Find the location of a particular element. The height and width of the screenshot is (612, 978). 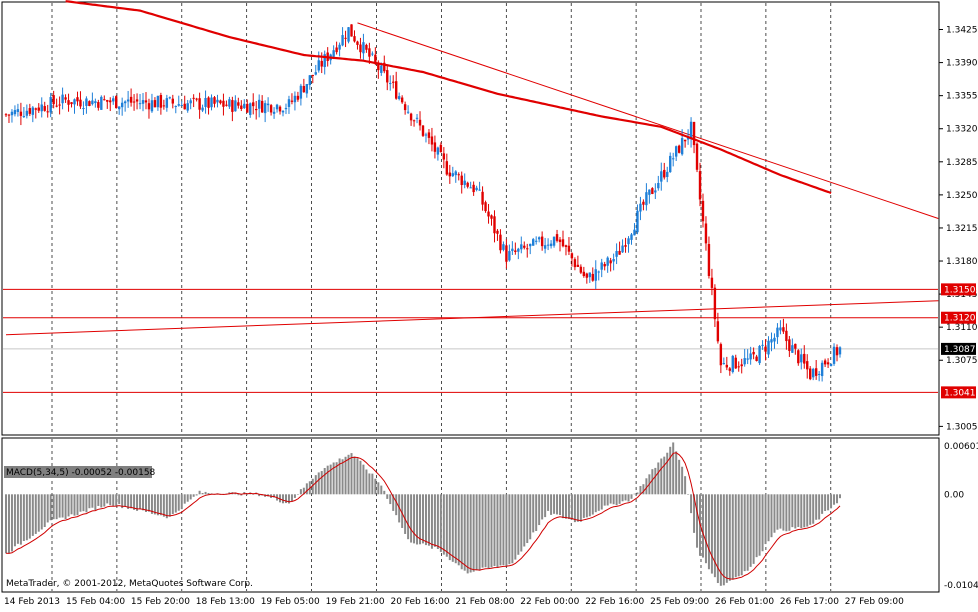

price-tag-label: 1.3041 is located at coordinates (960, 393).